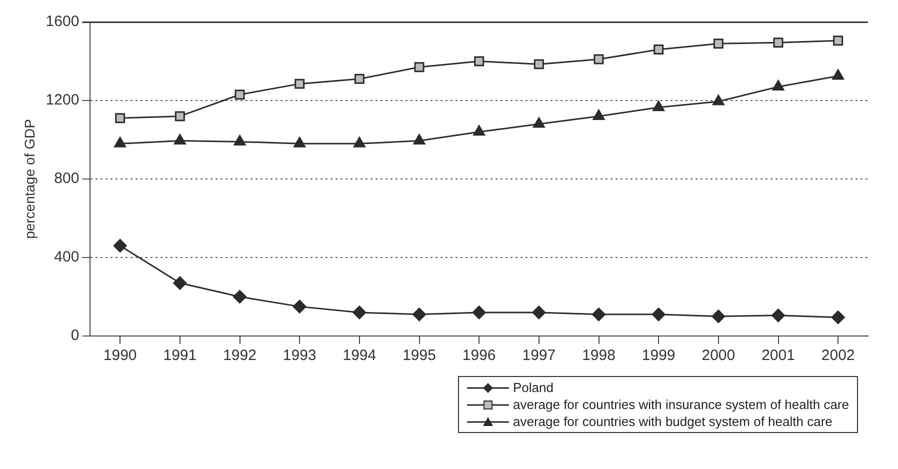 The height and width of the screenshot is (469, 898). Describe the element at coordinates (419, 355) in the screenshot. I see `x-tick-label: 1995` at that location.